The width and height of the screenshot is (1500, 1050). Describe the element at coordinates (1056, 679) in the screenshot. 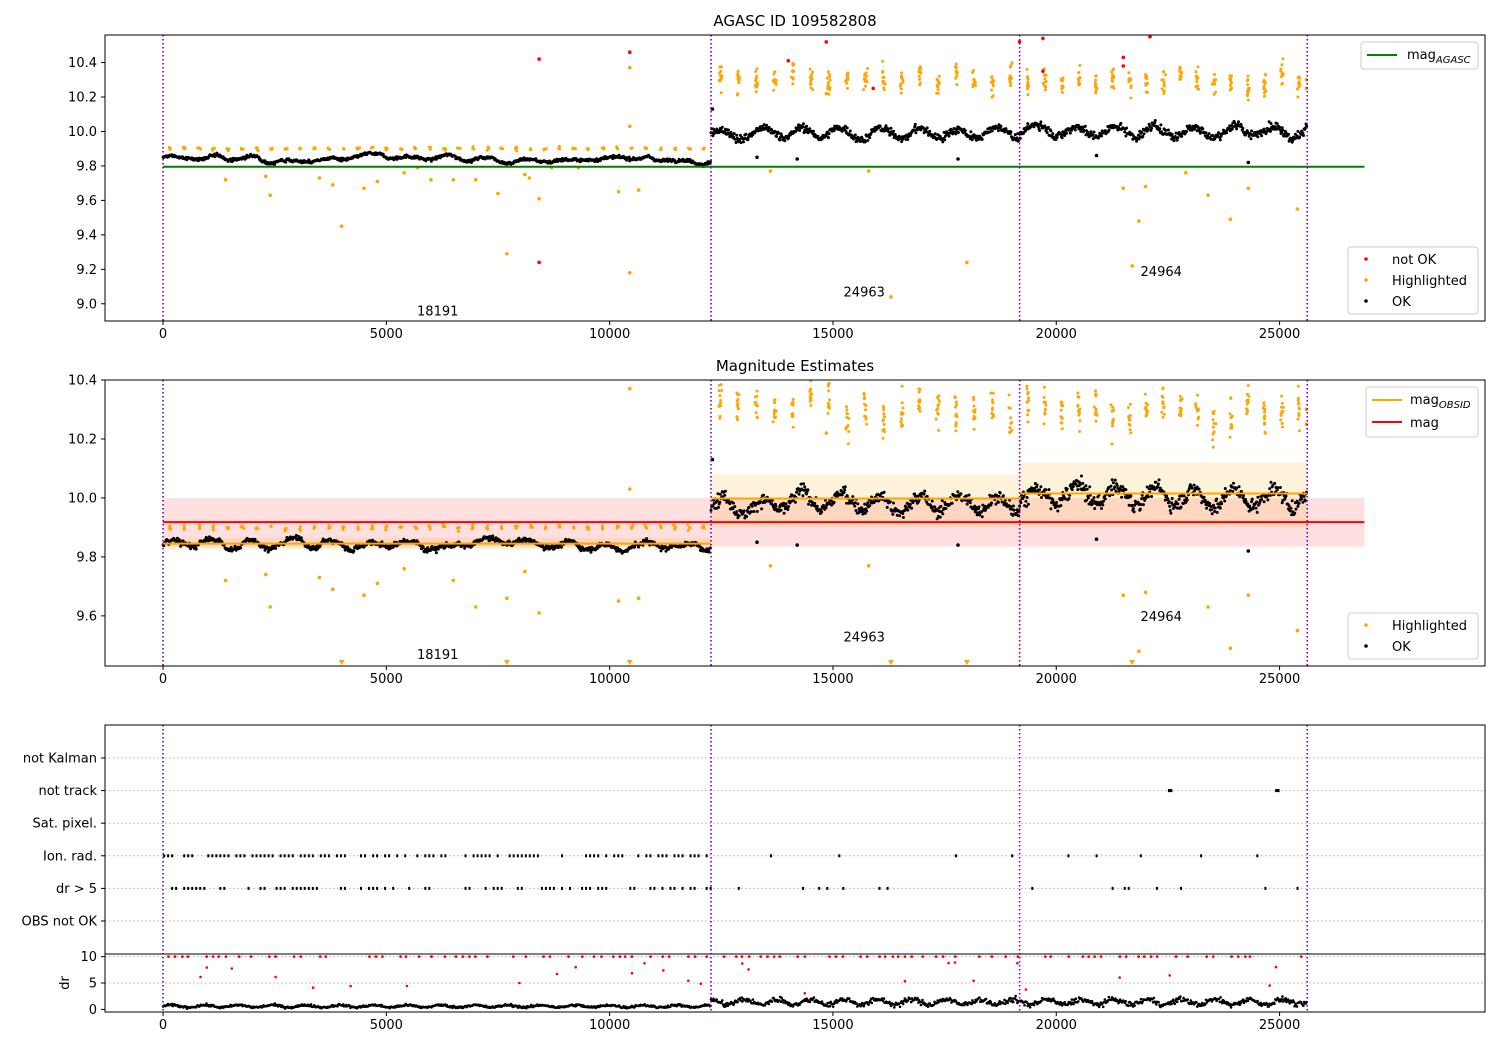

I see `p2-xtick-label: 20000` at that location.